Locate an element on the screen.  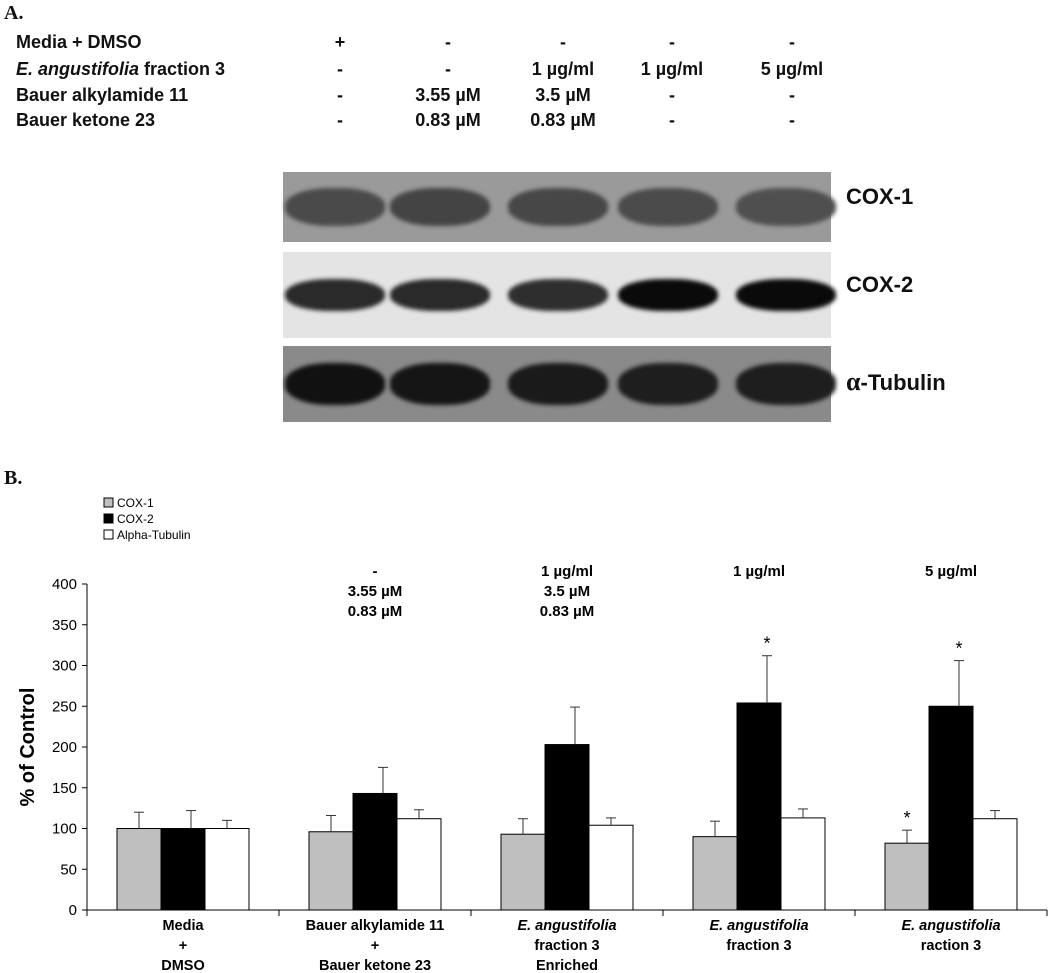
category-annotation: - is located at coordinates (375, 571).